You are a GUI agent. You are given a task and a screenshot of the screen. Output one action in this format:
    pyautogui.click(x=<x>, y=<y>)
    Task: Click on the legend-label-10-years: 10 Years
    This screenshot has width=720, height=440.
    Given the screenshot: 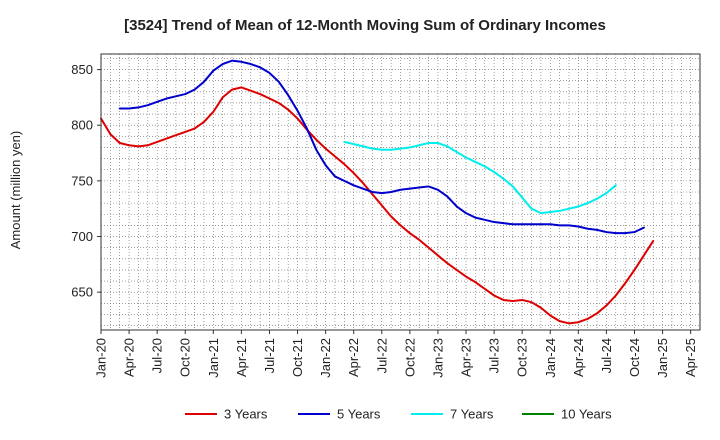 What is the action you would take?
    pyautogui.click(x=586, y=414)
    